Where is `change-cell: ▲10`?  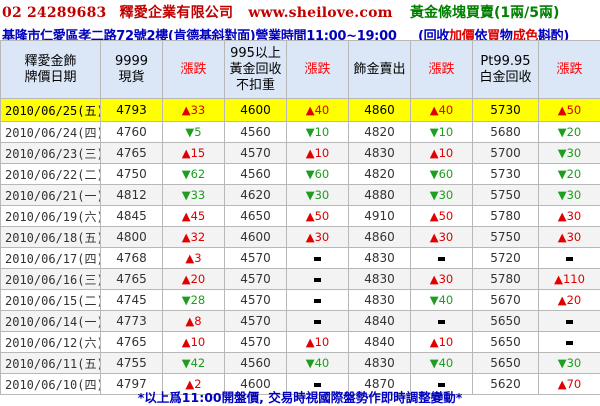 change-cell: ▲10 is located at coordinates (441, 153).